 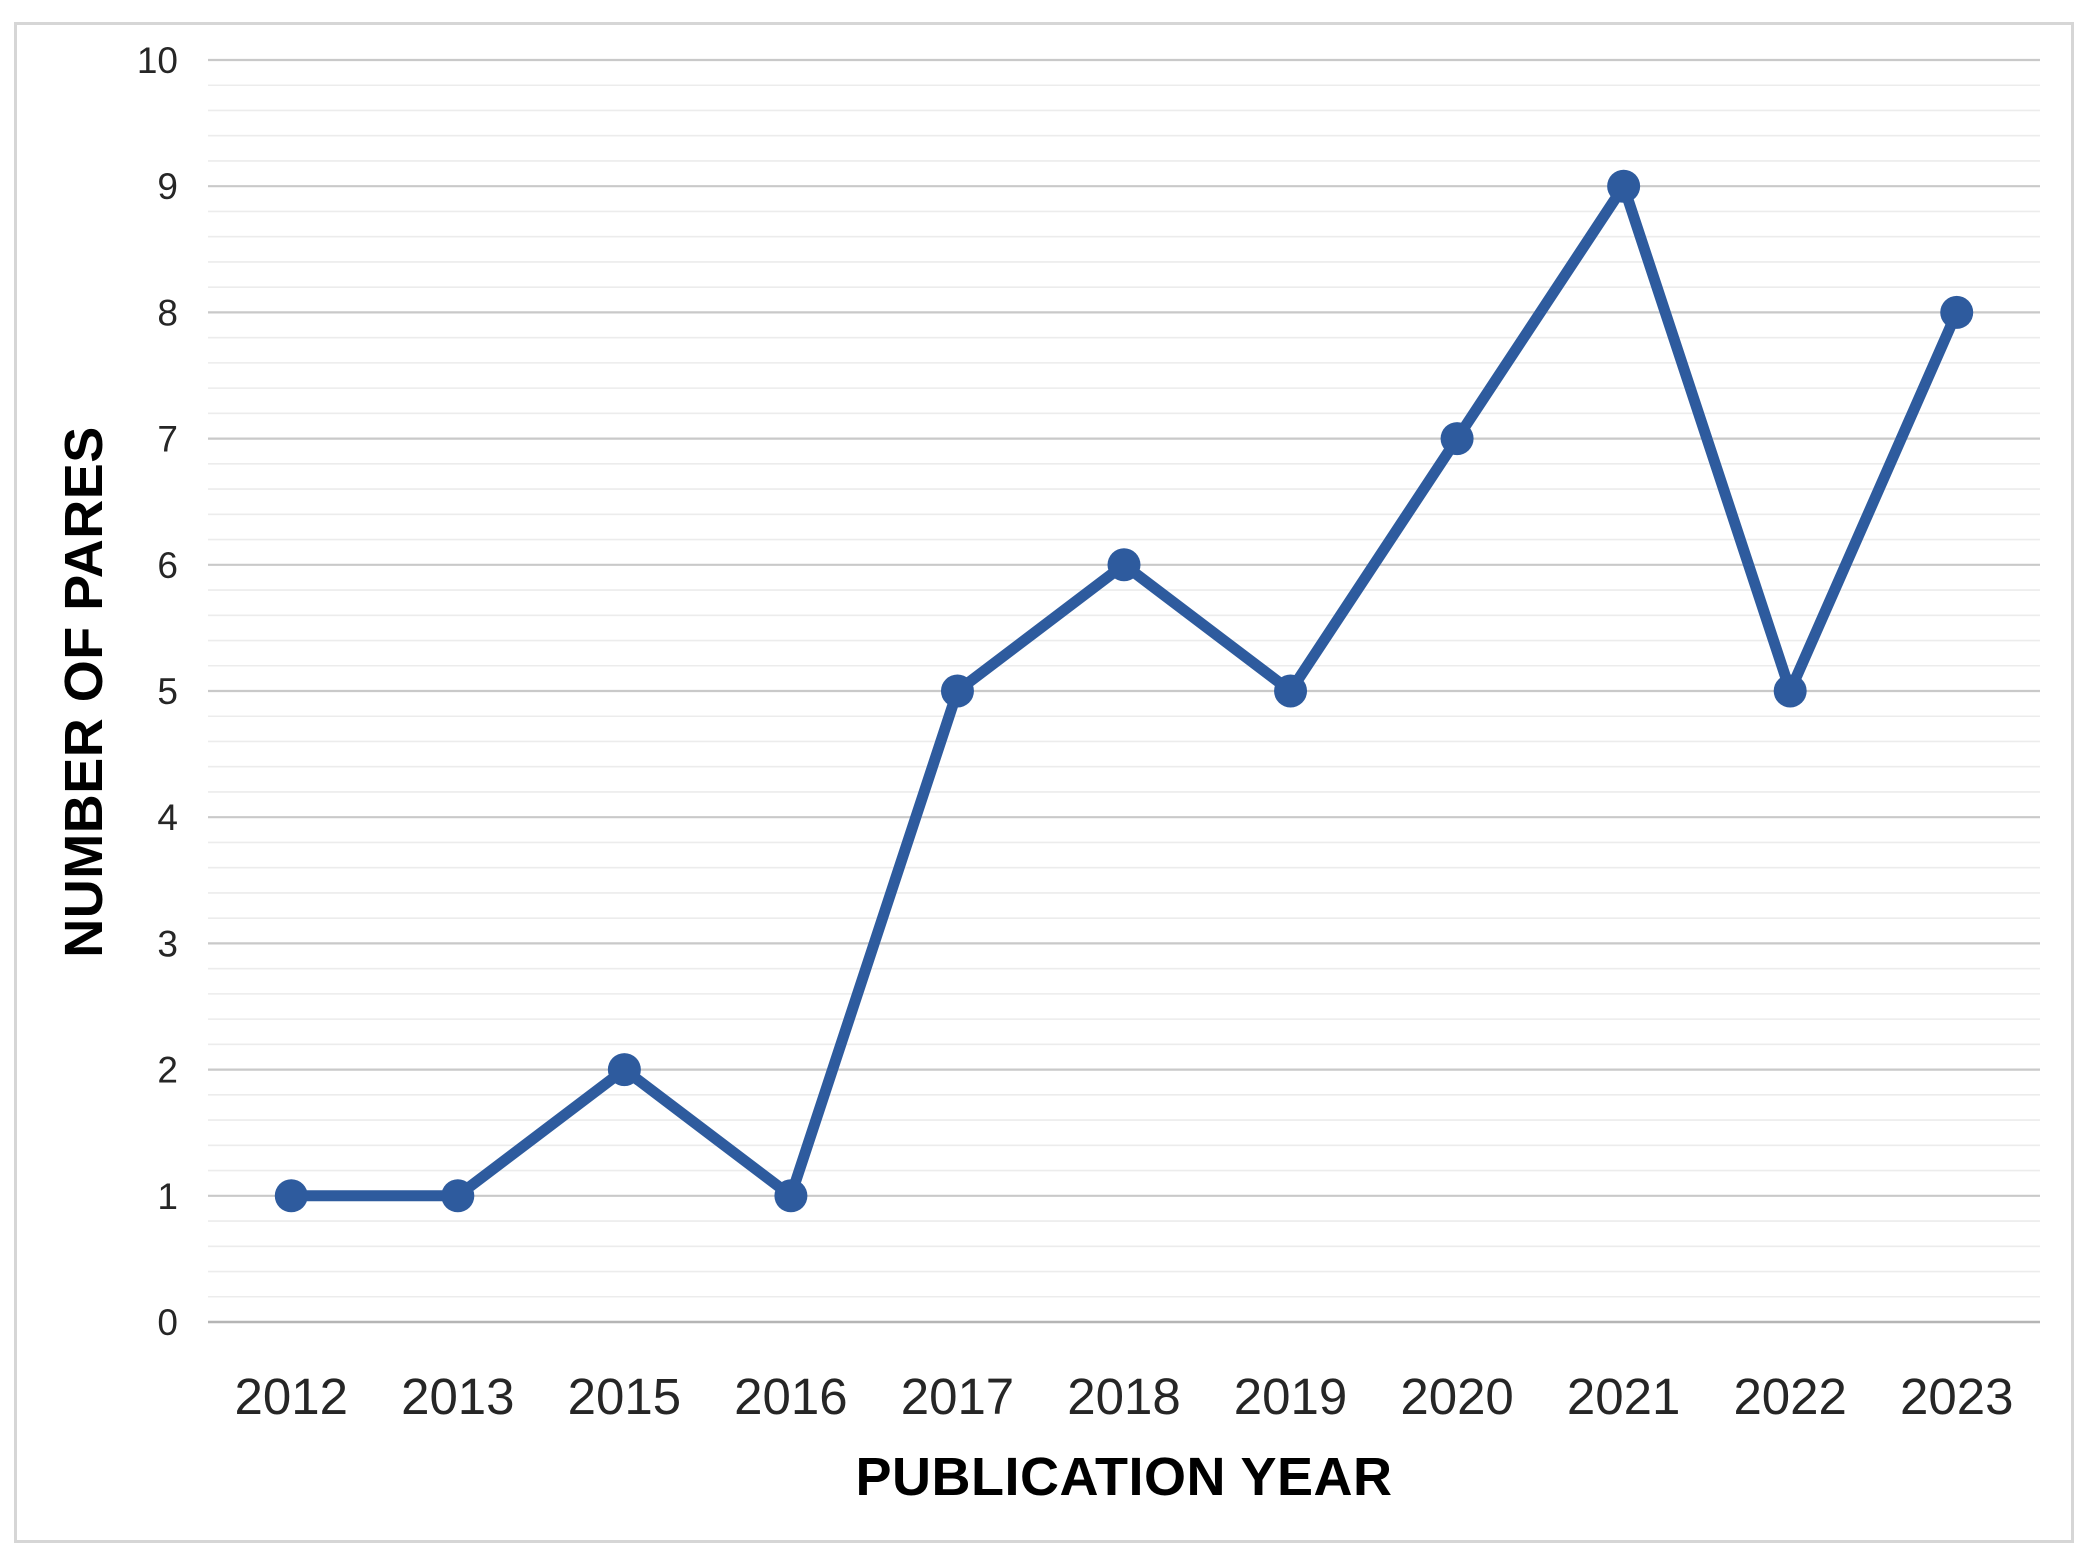 What do you see at coordinates (157, 60) in the screenshot?
I see `y-tick-label: 10` at bounding box center [157, 60].